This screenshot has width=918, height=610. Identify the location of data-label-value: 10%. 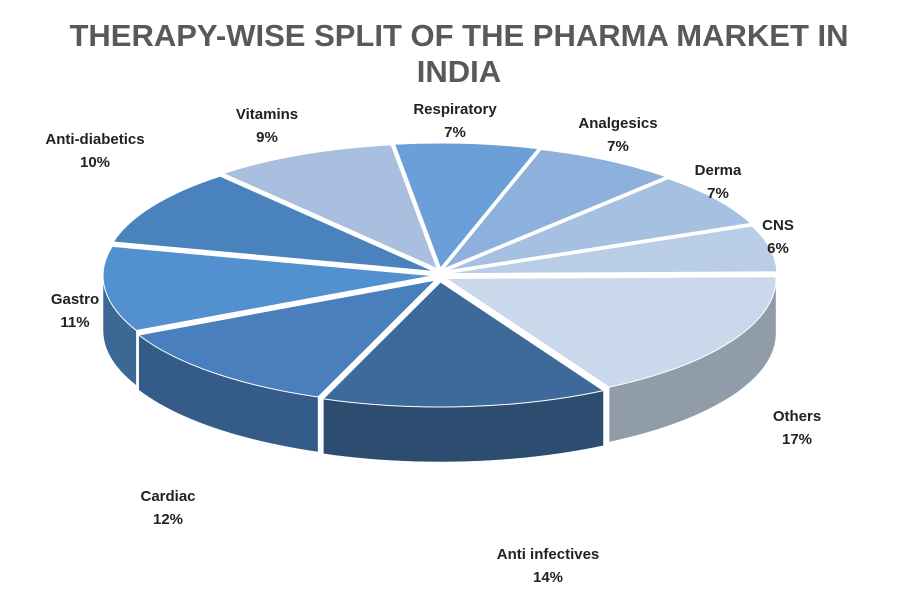
(95, 162).